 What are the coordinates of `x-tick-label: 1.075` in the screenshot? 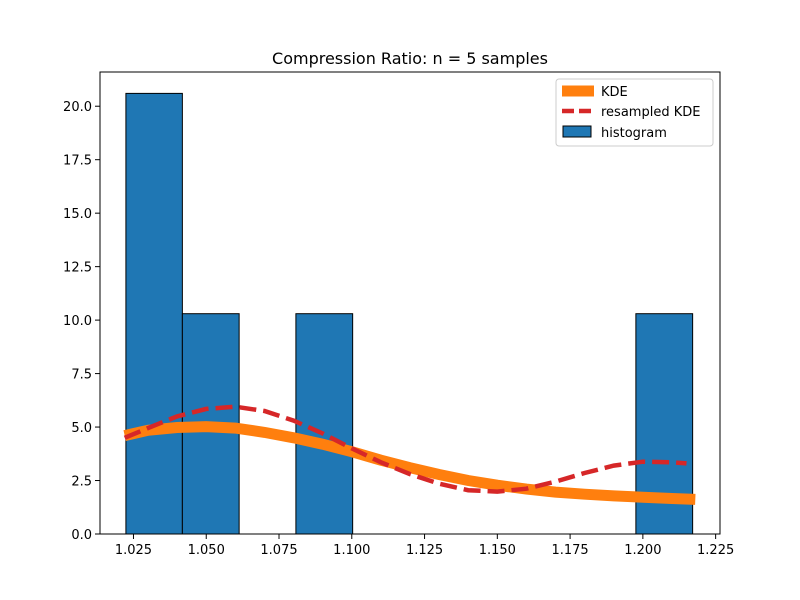 It's located at (278, 550).